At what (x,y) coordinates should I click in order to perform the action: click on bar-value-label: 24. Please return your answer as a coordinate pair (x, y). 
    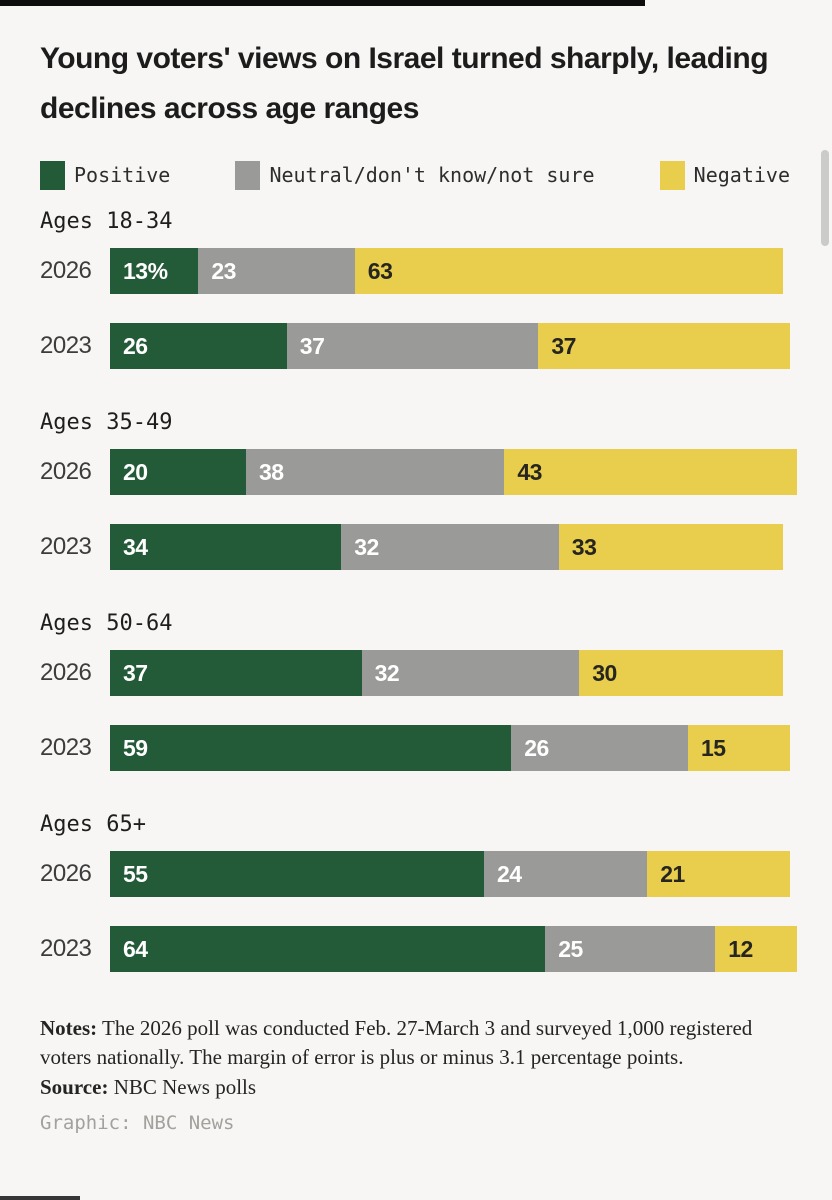
    Looking at the image, I should click on (509, 873).